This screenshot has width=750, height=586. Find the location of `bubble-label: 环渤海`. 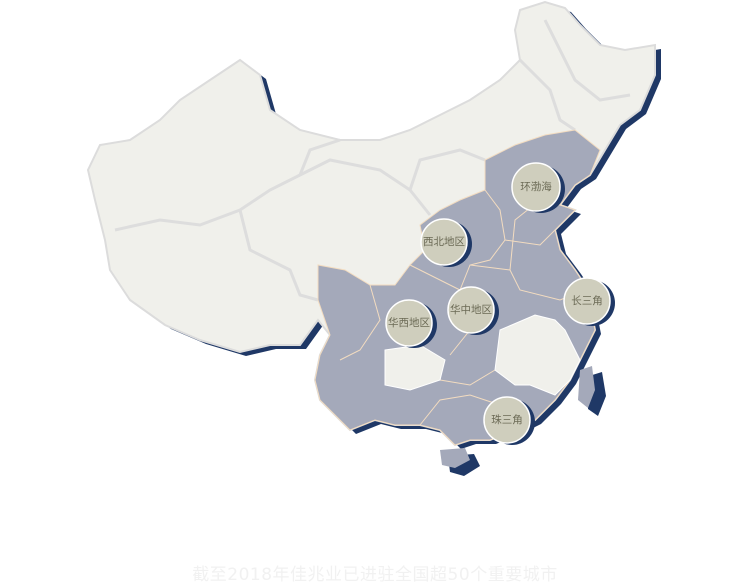

bubble-label: 环渤海 is located at coordinates (536, 186).